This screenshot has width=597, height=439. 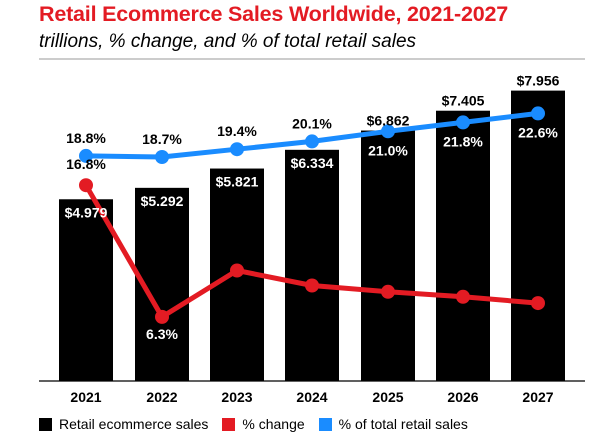 What do you see at coordinates (162, 334) in the screenshot?
I see `change-label-2022: 6.3%` at bounding box center [162, 334].